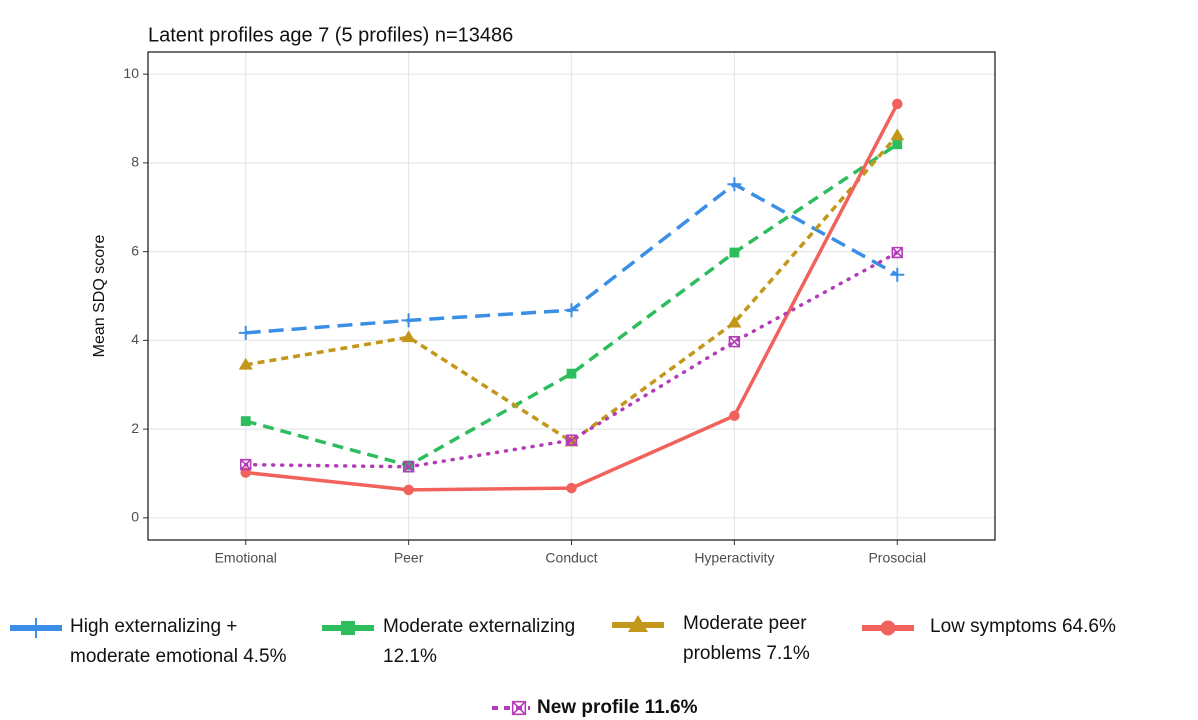 This screenshot has width=1198, height=720. I want to click on y-axis-label: Mean SDQ score, so click(99, 296).